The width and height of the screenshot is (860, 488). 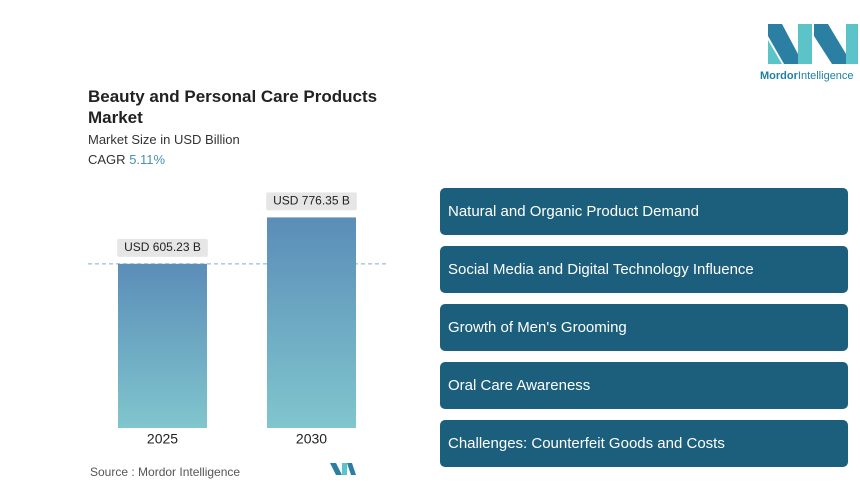 I want to click on logo-mark, so click(x=813, y=44).